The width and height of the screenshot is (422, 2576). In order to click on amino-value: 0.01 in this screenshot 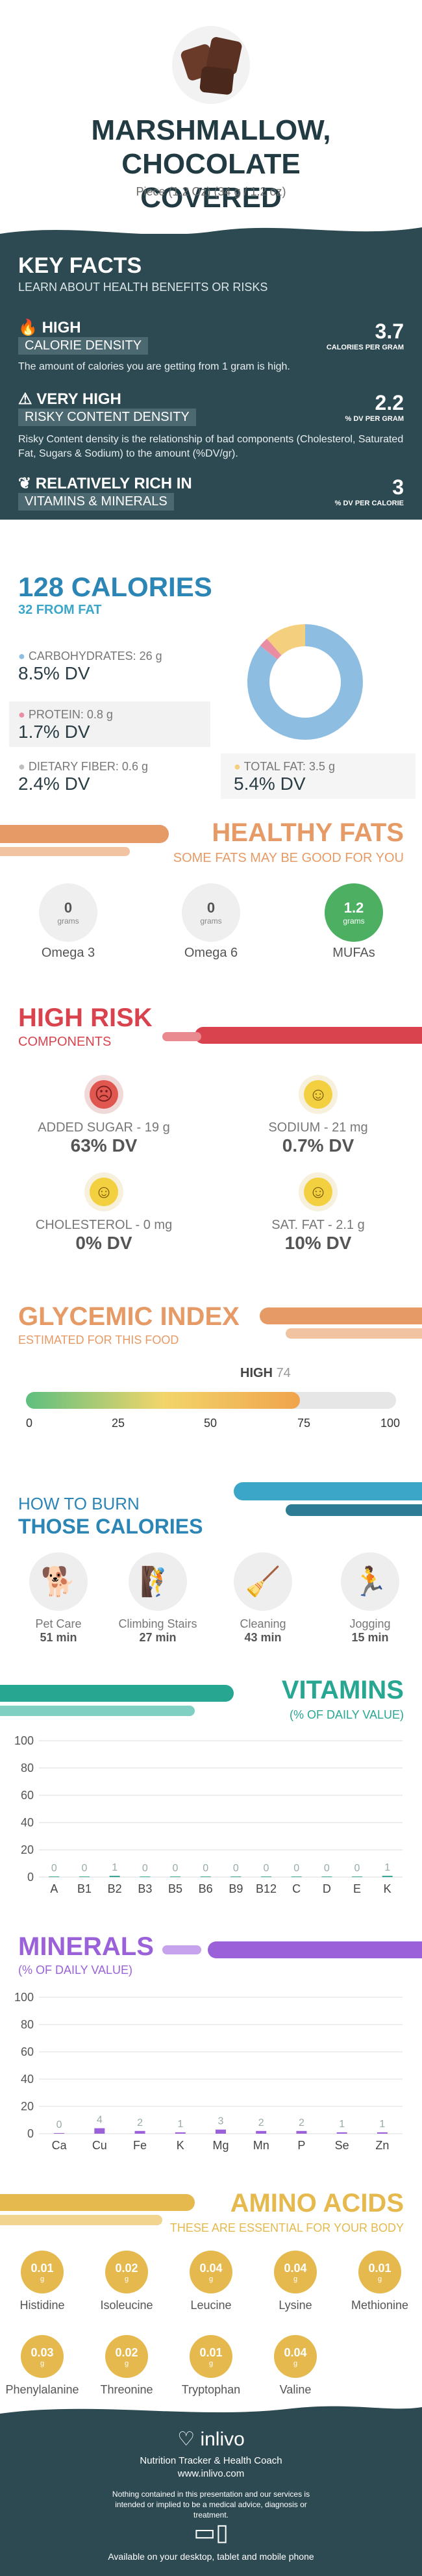, I will do `click(379, 2268)`.